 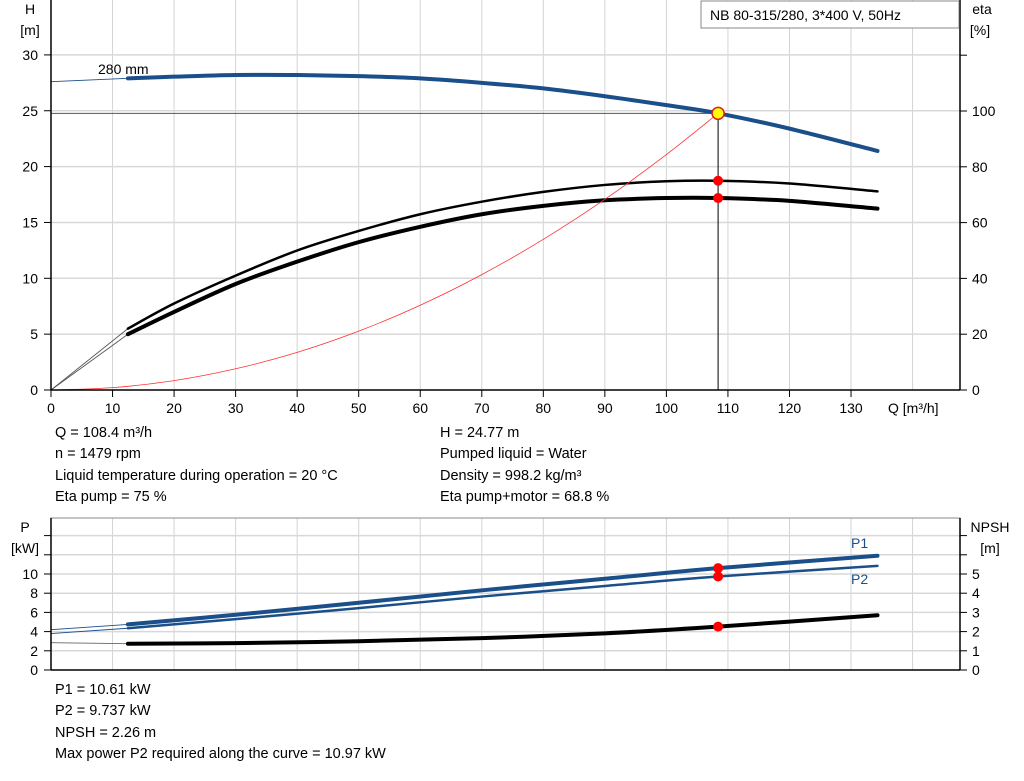 I want to click on info-density: Density = 998.2 kg/m³, so click(x=511, y=475).